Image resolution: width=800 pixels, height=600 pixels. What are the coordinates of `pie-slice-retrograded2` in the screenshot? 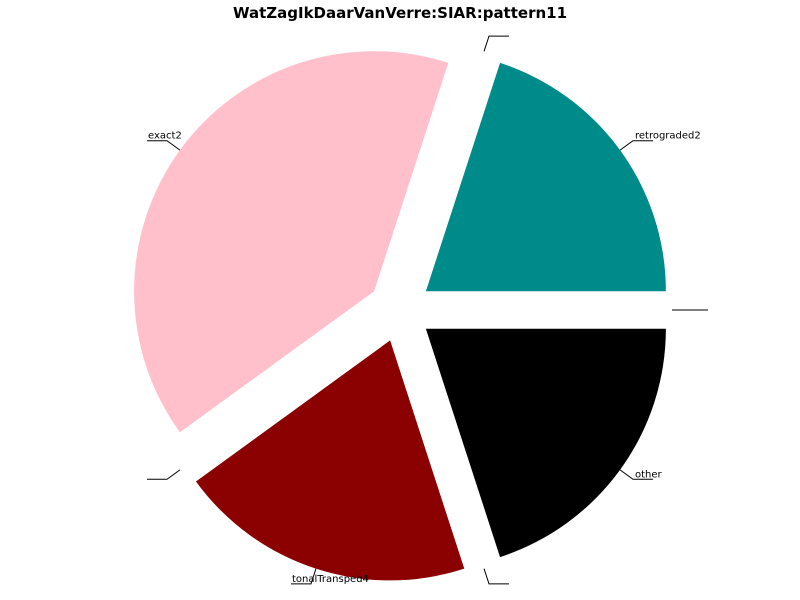 It's located at (545, 177).